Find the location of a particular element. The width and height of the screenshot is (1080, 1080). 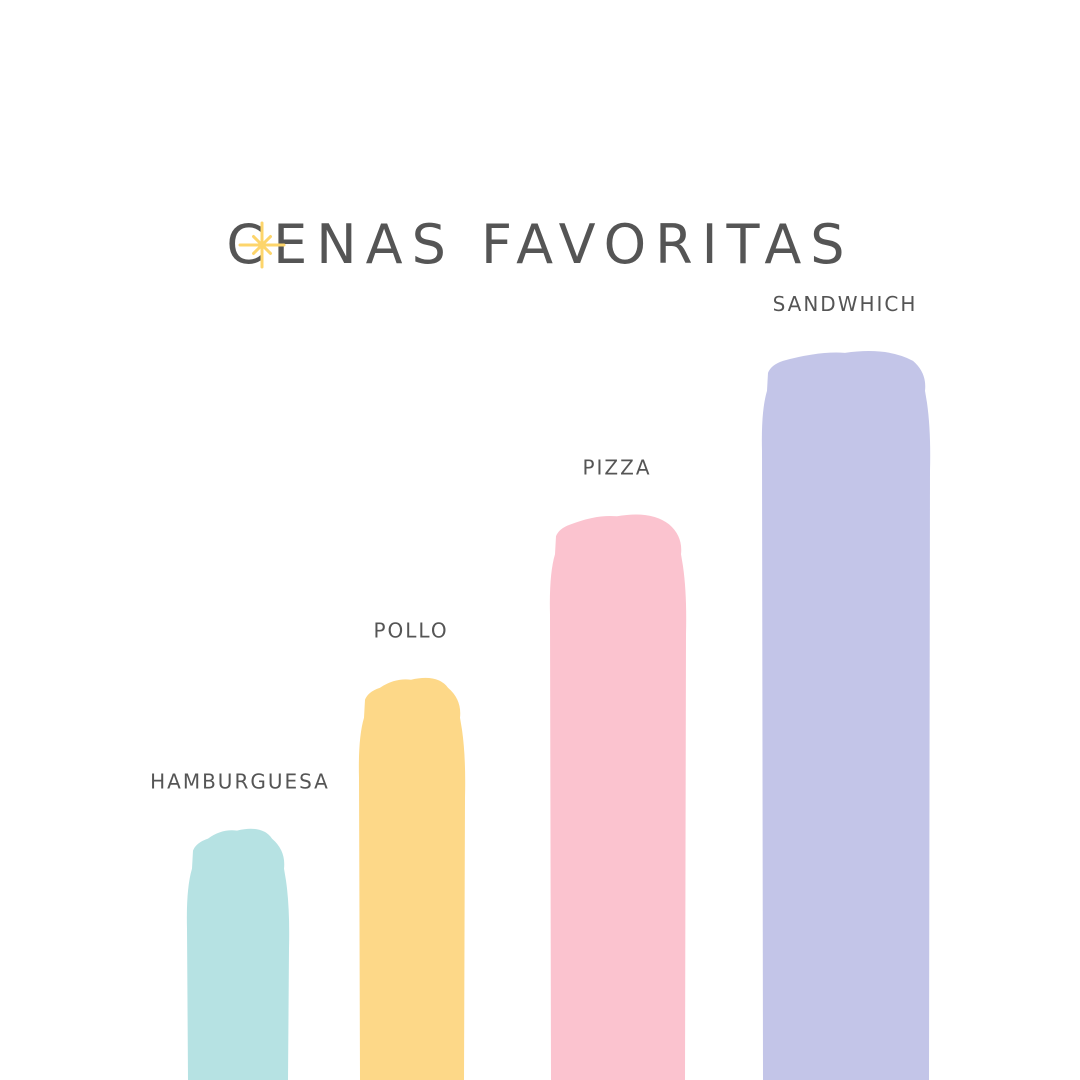

star-accent-icon is located at coordinates (262, 245).